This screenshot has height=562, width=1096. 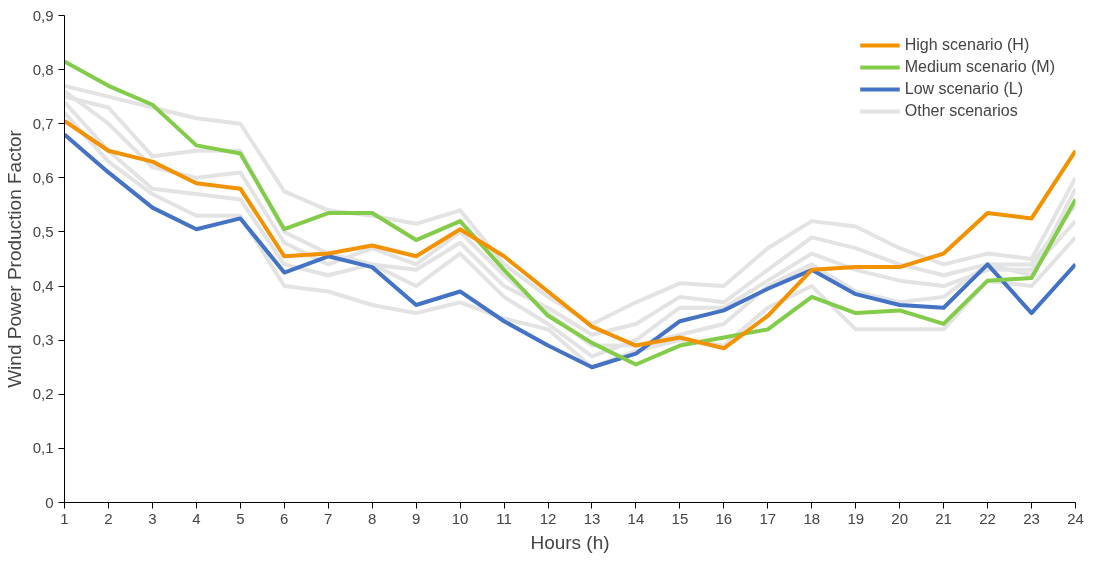 What do you see at coordinates (43, 340) in the screenshot?
I see `y-tick-label: 0,3` at bounding box center [43, 340].